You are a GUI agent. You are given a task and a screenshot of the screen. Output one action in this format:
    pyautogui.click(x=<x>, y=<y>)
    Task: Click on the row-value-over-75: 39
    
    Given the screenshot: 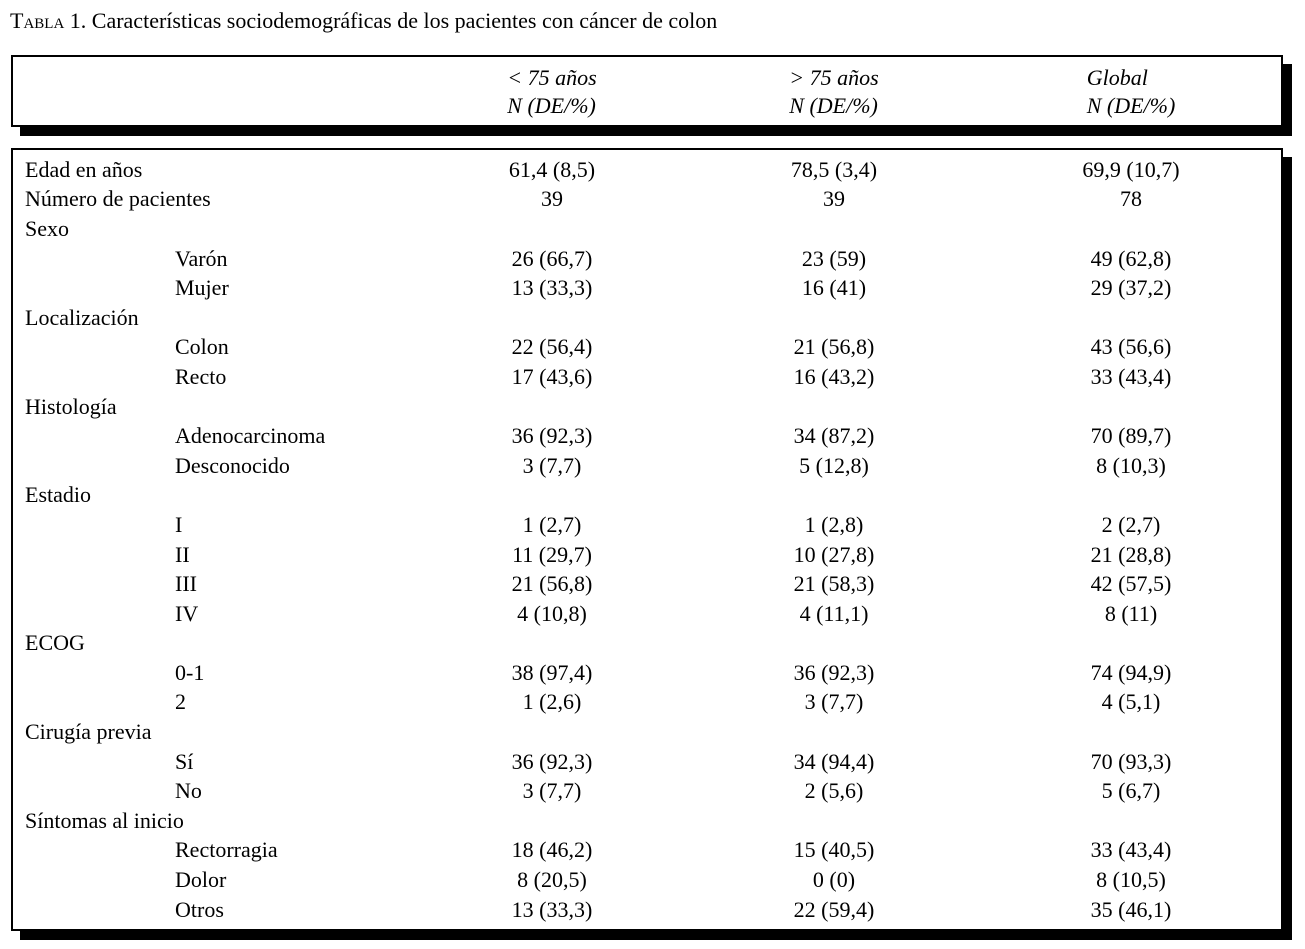 What is the action you would take?
    pyautogui.click(x=834, y=199)
    